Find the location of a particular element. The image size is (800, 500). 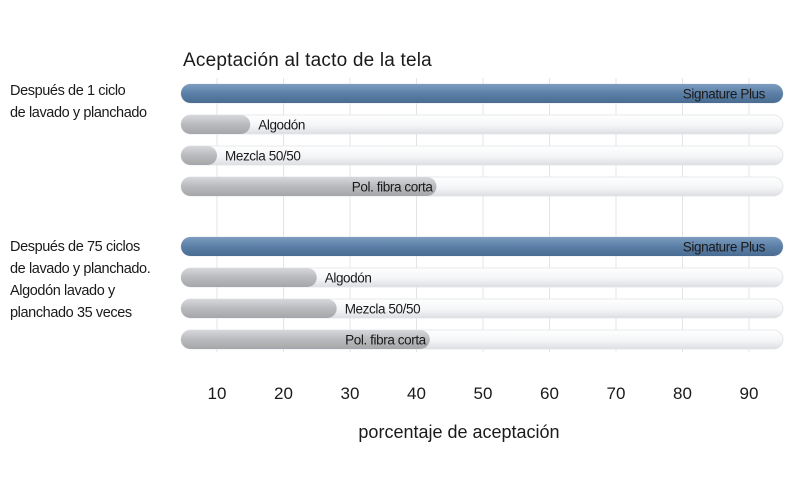

x-tick-label: 10 is located at coordinates (217, 393).